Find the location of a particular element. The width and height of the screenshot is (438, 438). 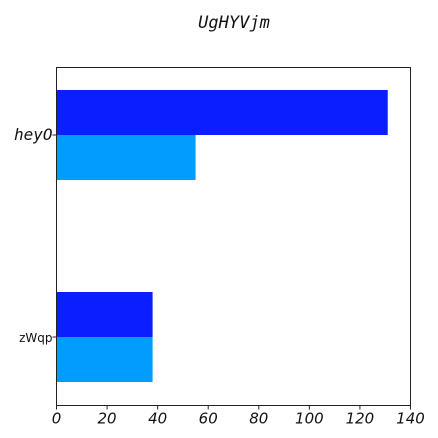

x-tick-label: 40 is located at coordinates (157, 419).